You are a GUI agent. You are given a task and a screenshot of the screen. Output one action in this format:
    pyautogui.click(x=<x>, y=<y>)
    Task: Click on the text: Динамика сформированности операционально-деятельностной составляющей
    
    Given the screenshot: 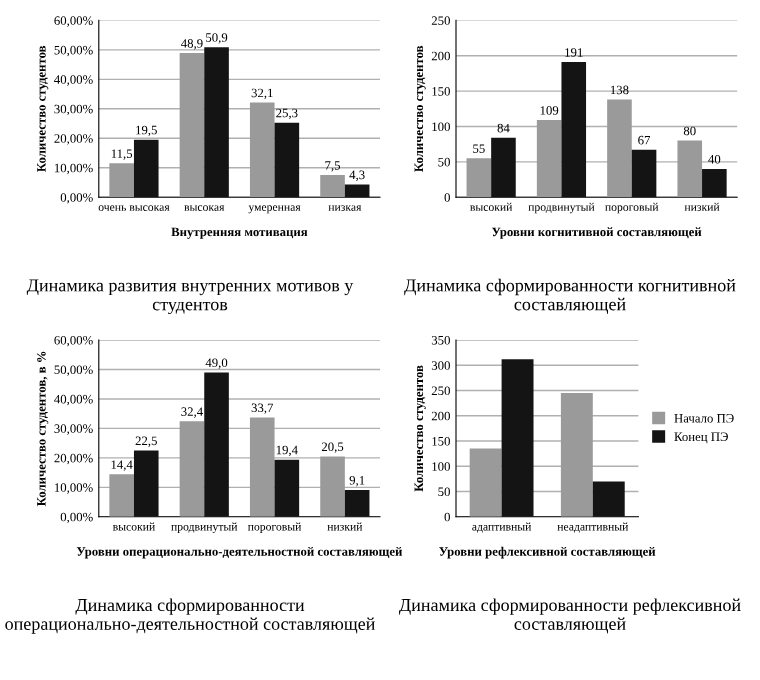 What is the action you would take?
    pyautogui.click(x=190, y=616)
    